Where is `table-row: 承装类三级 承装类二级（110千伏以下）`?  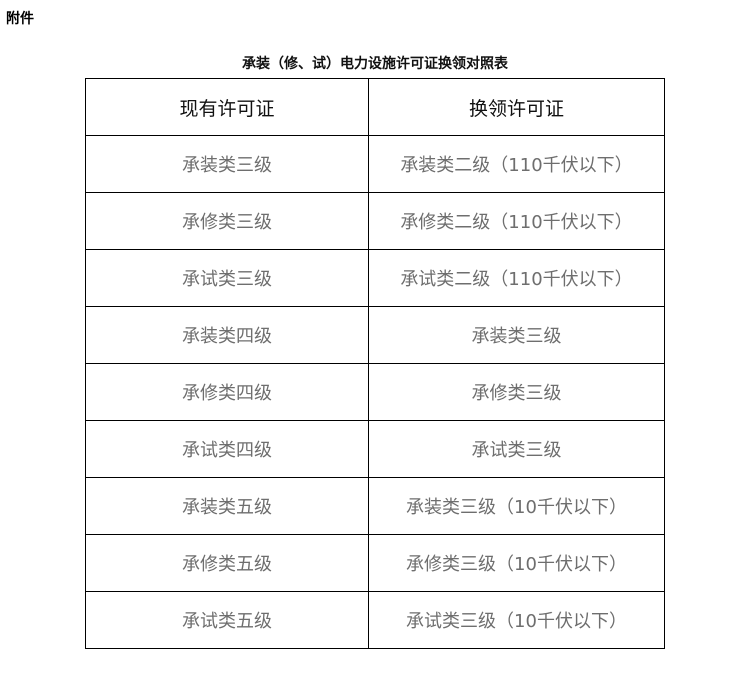
table-row: 承装类三级 承装类二级（110千伏以下） is located at coordinates (375, 164).